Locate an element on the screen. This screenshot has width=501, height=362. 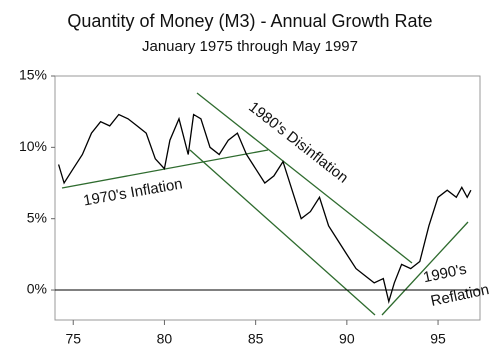
x-tick-label: 80 is located at coordinates (165, 339).